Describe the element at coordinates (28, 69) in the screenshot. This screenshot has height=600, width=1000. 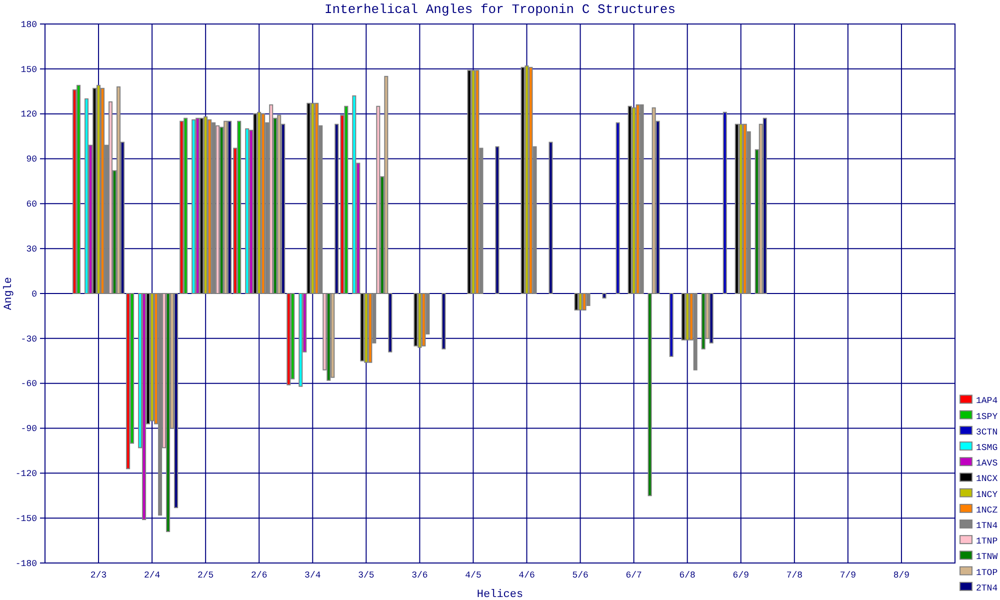
I see `y-tick-label: 150` at that location.